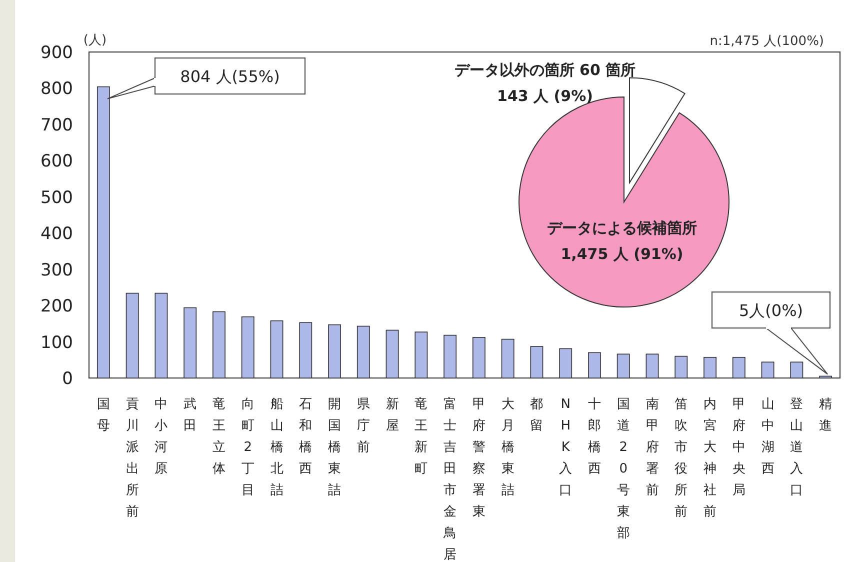 The image size is (862, 562). I want to click on x-tick-label: 向町2丁目, so click(247, 447).